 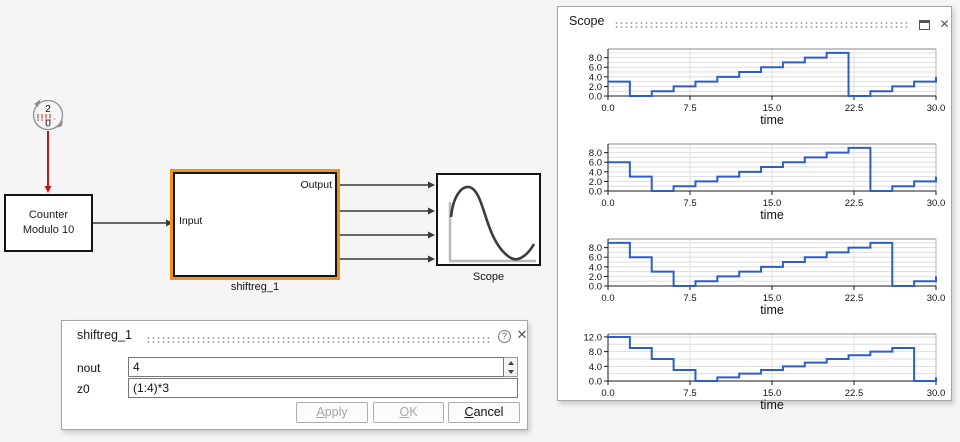 I want to click on shiftreg-block: Input Output, so click(x=255, y=224).